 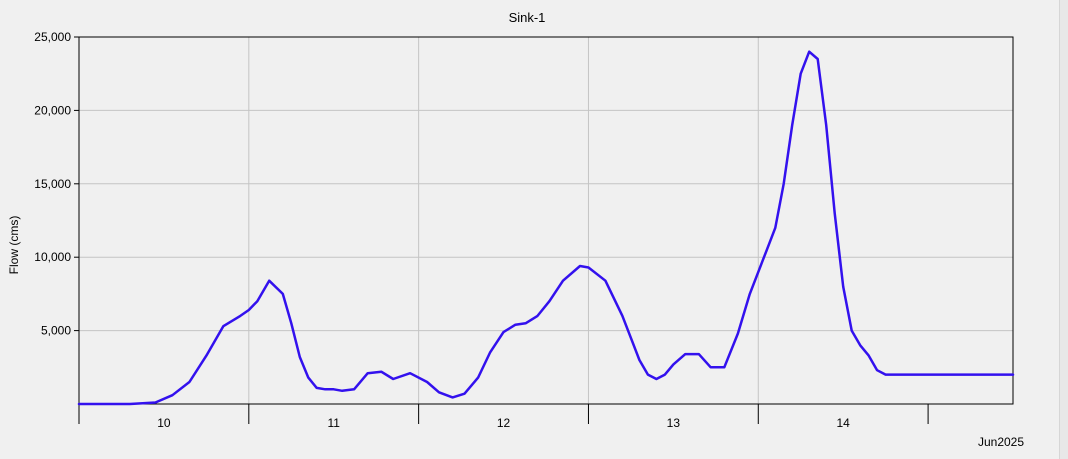 What do you see at coordinates (52, 110) in the screenshot?
I see `y-tick-label: 20,000` at bounding box center [52, 110].